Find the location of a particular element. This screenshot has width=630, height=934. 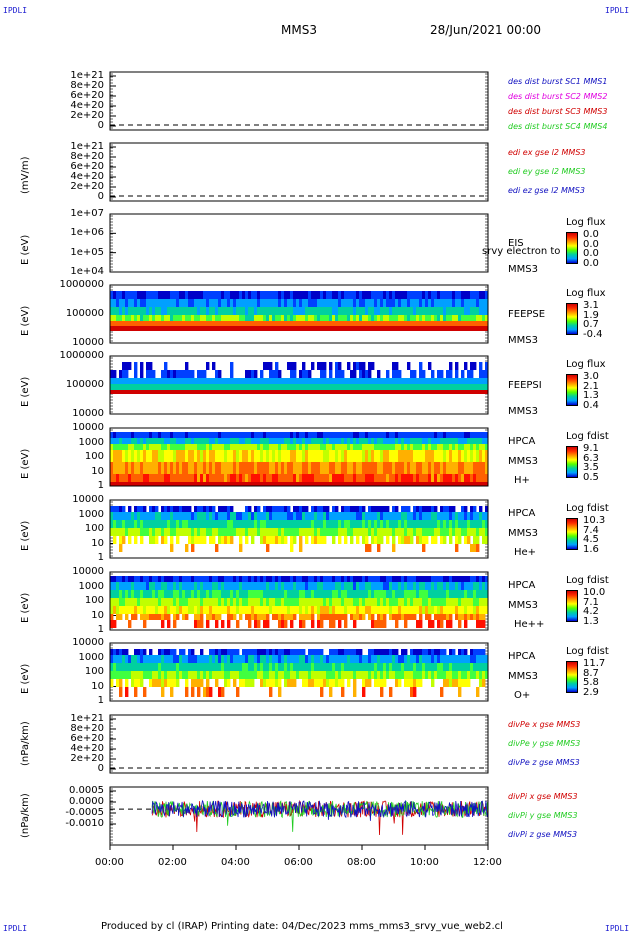

colorbar-title: Log fdist is located at coordinates (587, 580).